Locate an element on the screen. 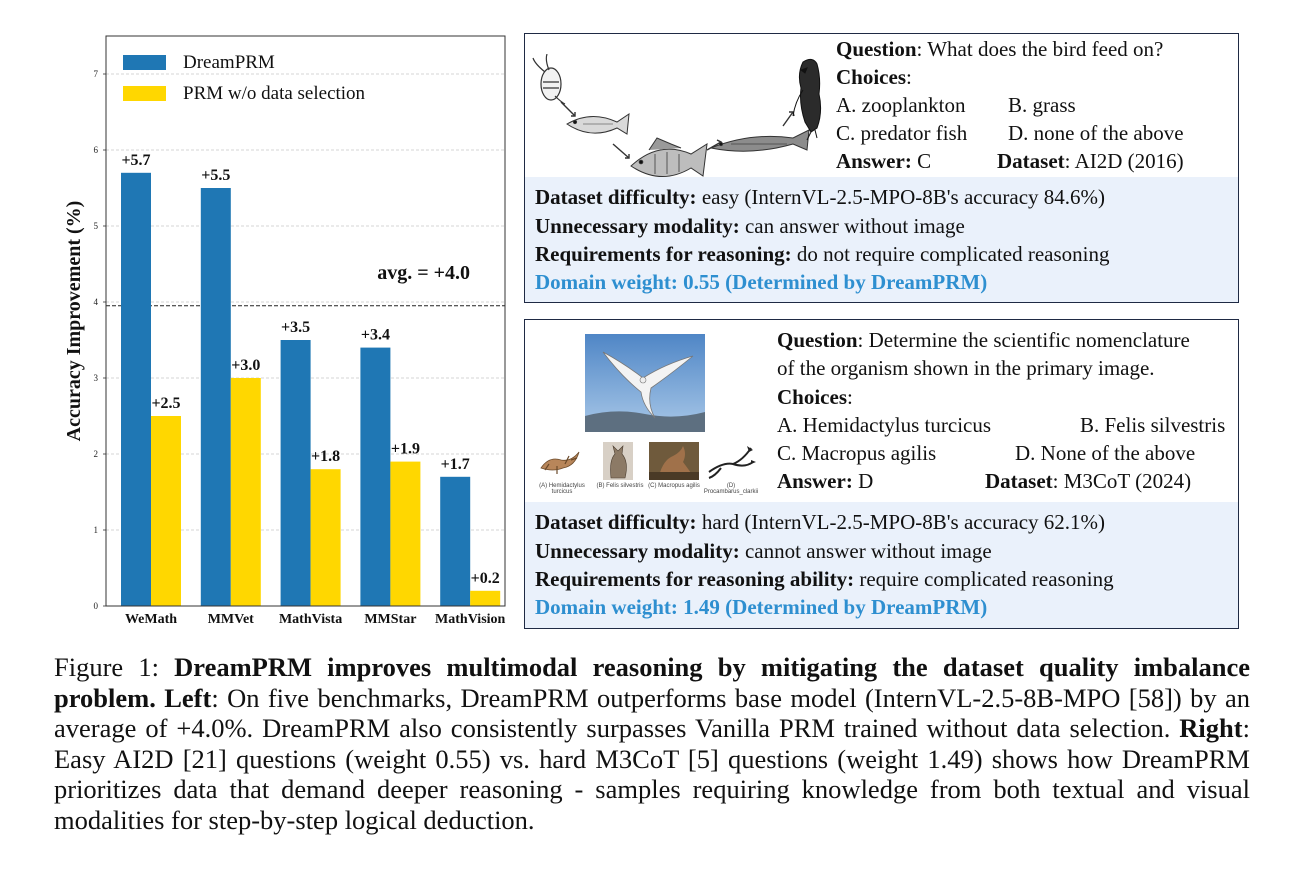 The height and width of the screenshot is (875, 1302). bar-value-label: +1.8 is located at coordinates (325, 456).